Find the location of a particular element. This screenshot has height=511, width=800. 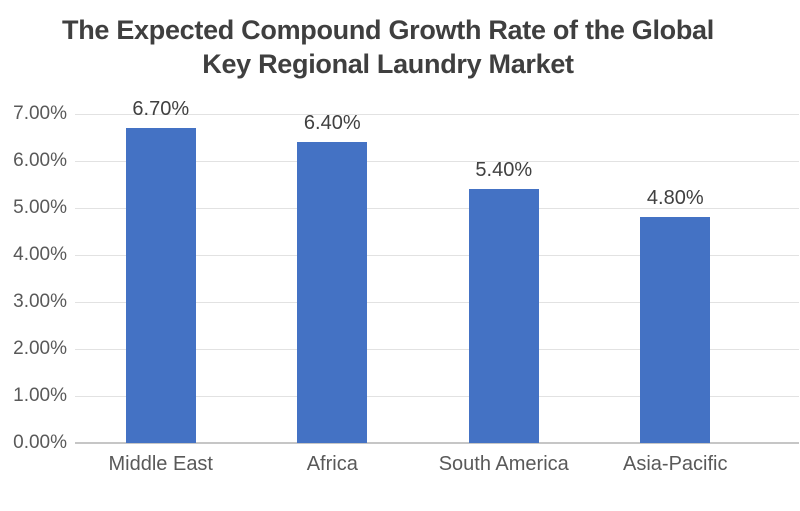

bar-value-label-asia-pacific: 4.80% is located at coordinates (675, 198).